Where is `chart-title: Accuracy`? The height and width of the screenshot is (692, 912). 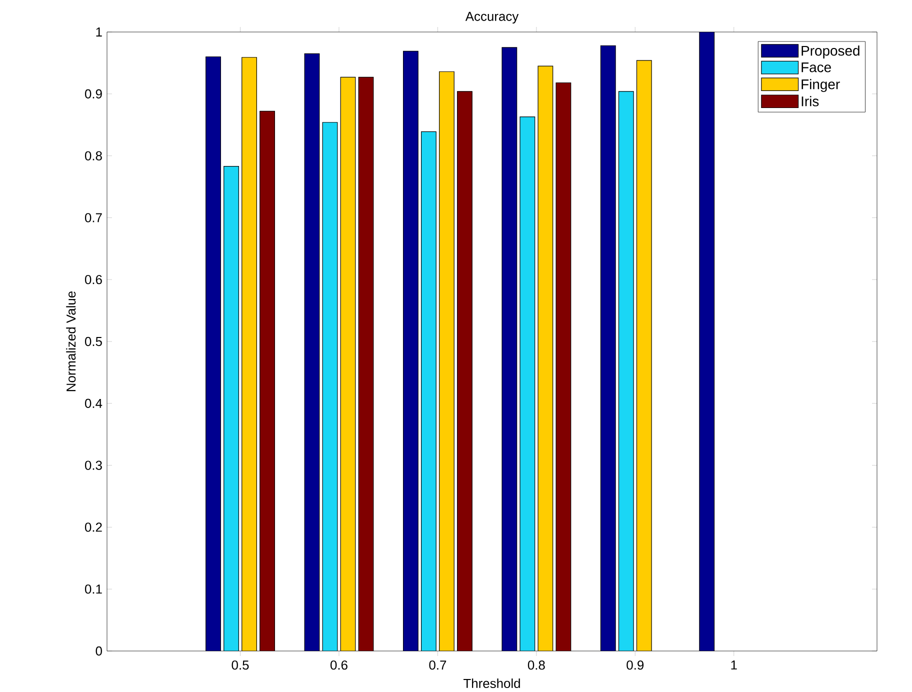
chart-title: Accuracy is located at coordinates (492, 18).